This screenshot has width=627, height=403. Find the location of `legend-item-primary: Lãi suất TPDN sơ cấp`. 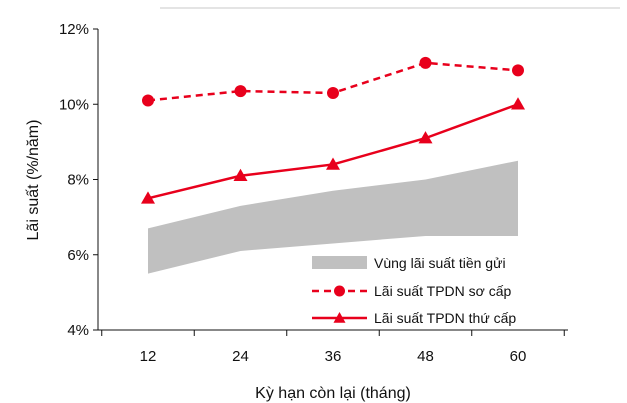

legend-item-primary: Lãi suất TPDN sơ cấp is located at coordinates (443, 291).